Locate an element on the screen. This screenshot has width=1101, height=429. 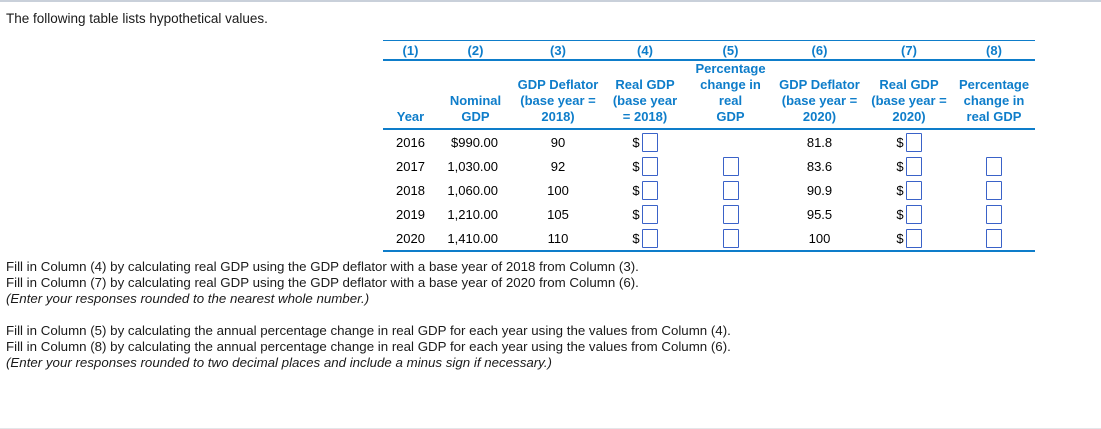
real-gdp-2018-input-2018 is located at coordinates (649, 190).